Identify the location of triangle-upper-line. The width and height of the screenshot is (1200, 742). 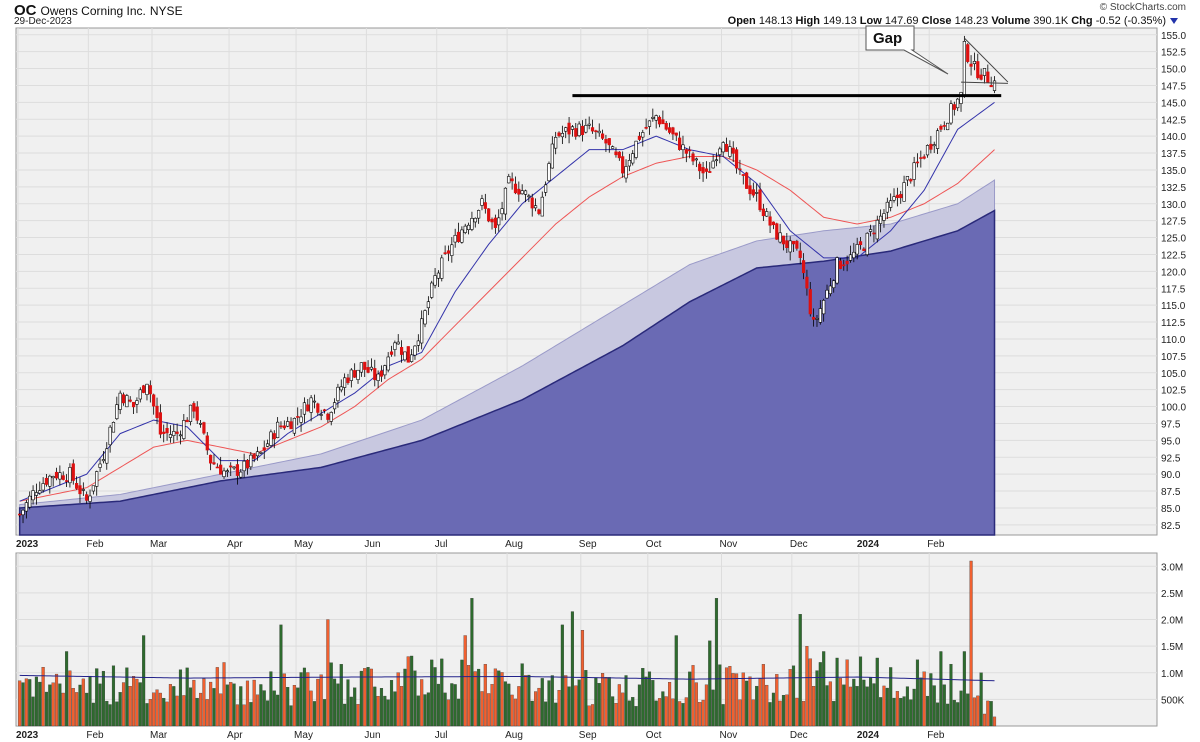
(986, 60).